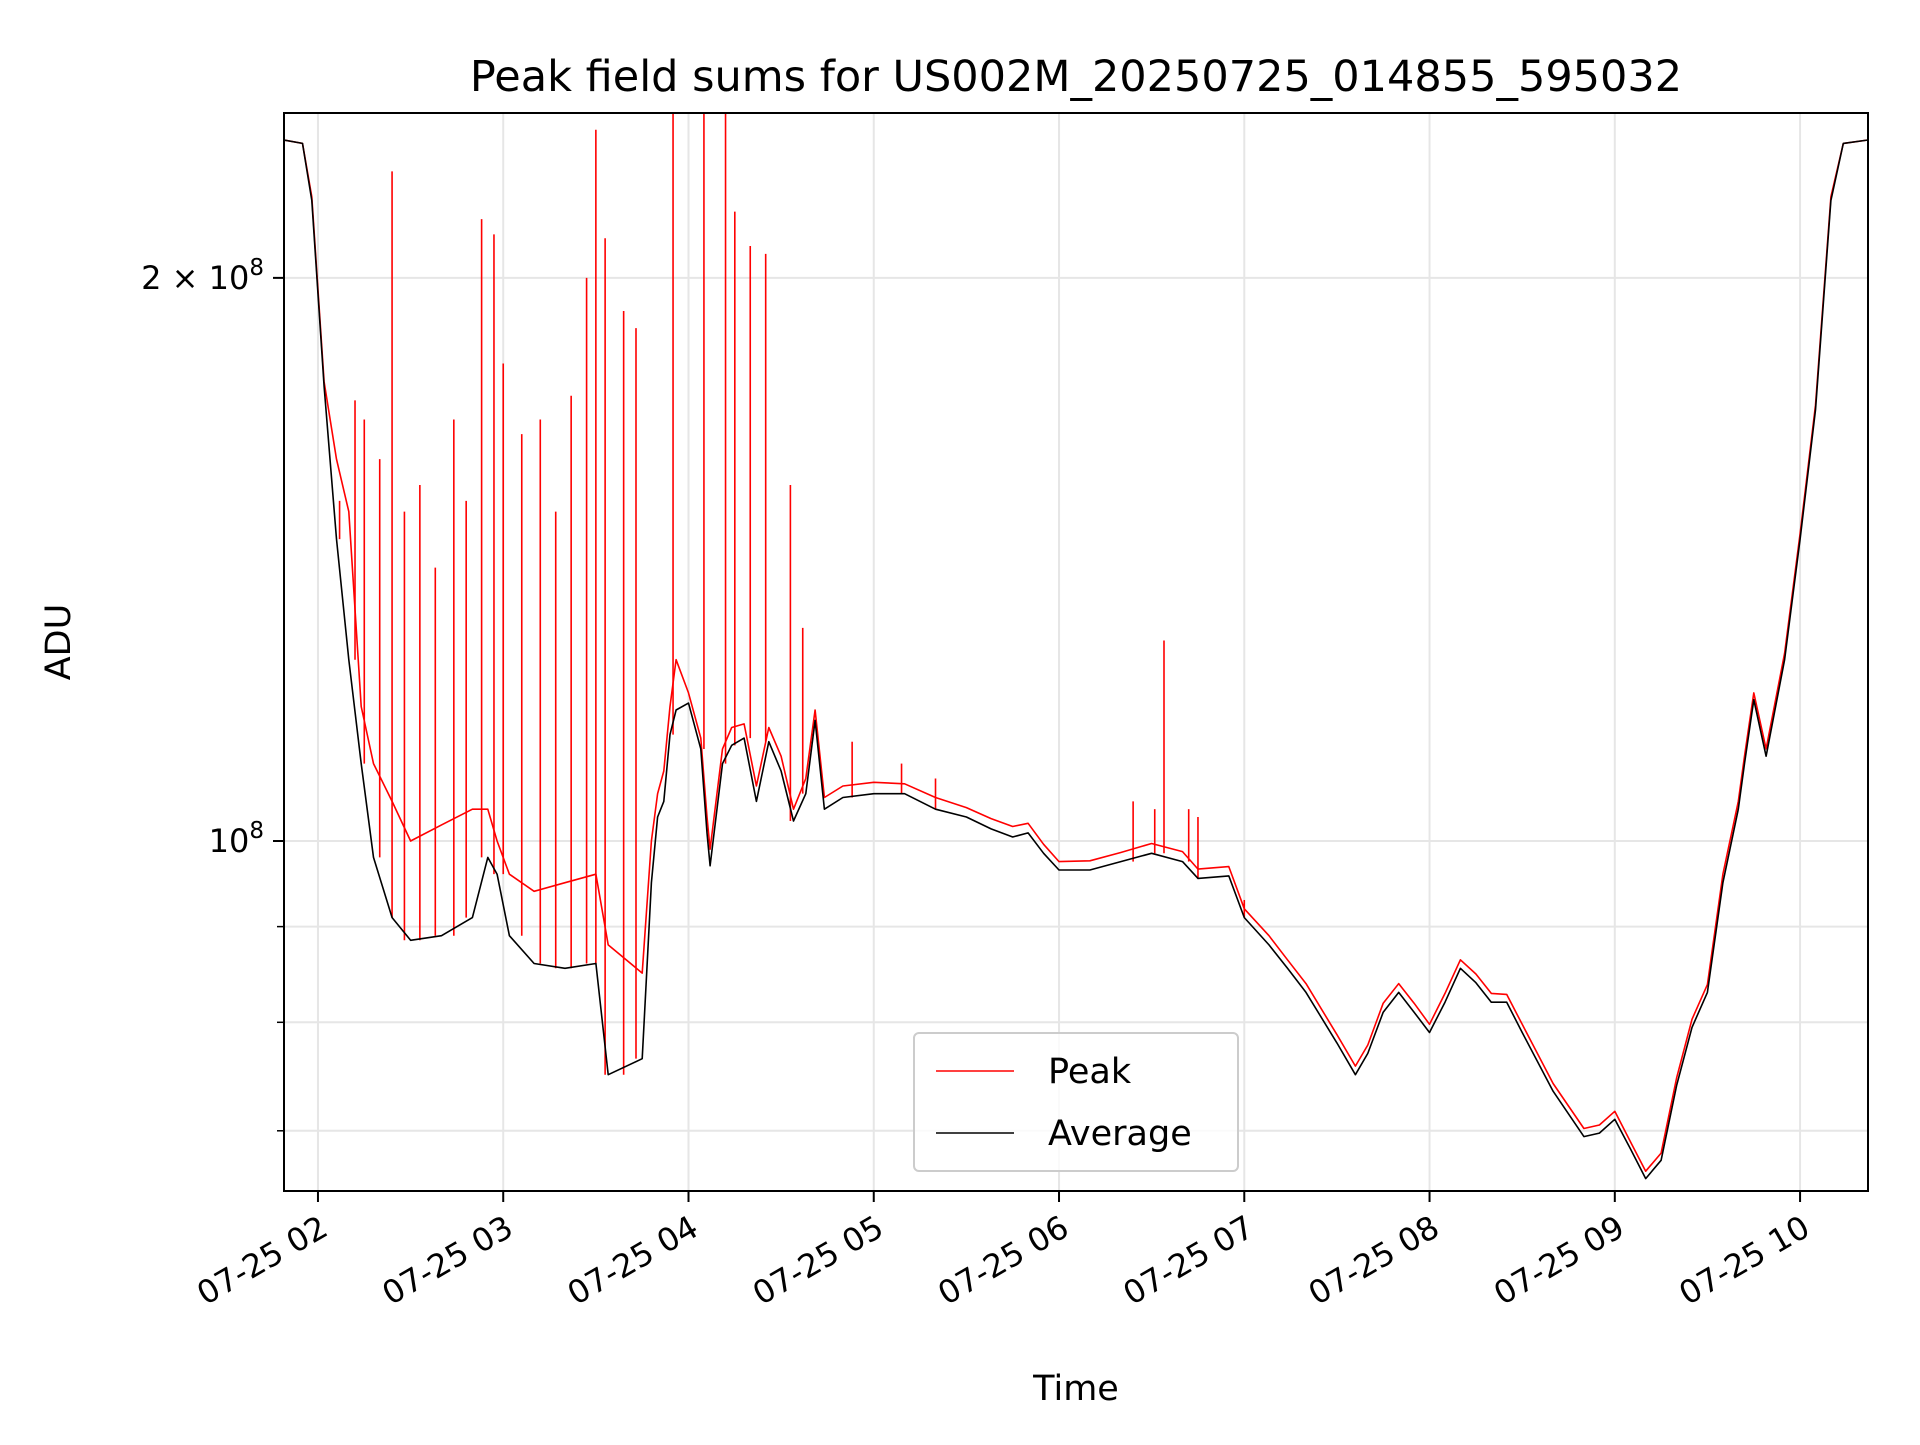  What do you see at coordinates (1075, 1389) in the screenshot?
I see `x-axis-label: Time` at bounding box center [1075, 1389].